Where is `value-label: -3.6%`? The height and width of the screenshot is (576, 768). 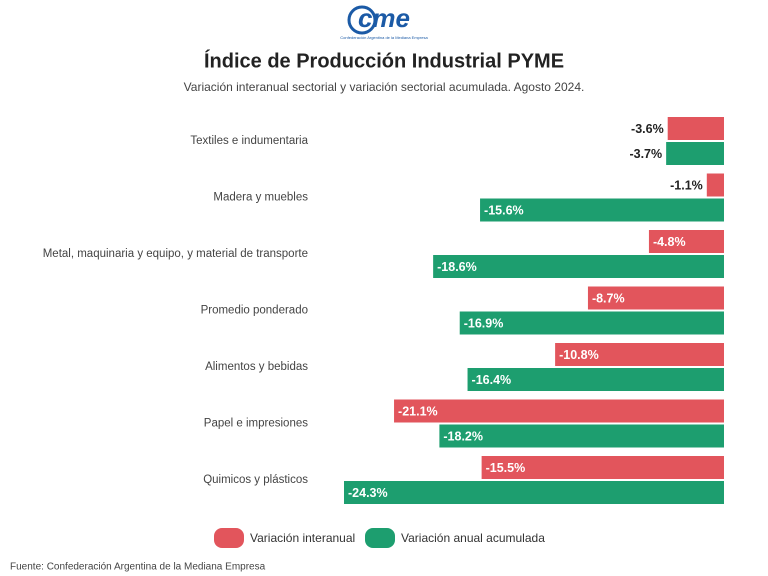
value-label: -3.6% is located at coordinates (647, 129).